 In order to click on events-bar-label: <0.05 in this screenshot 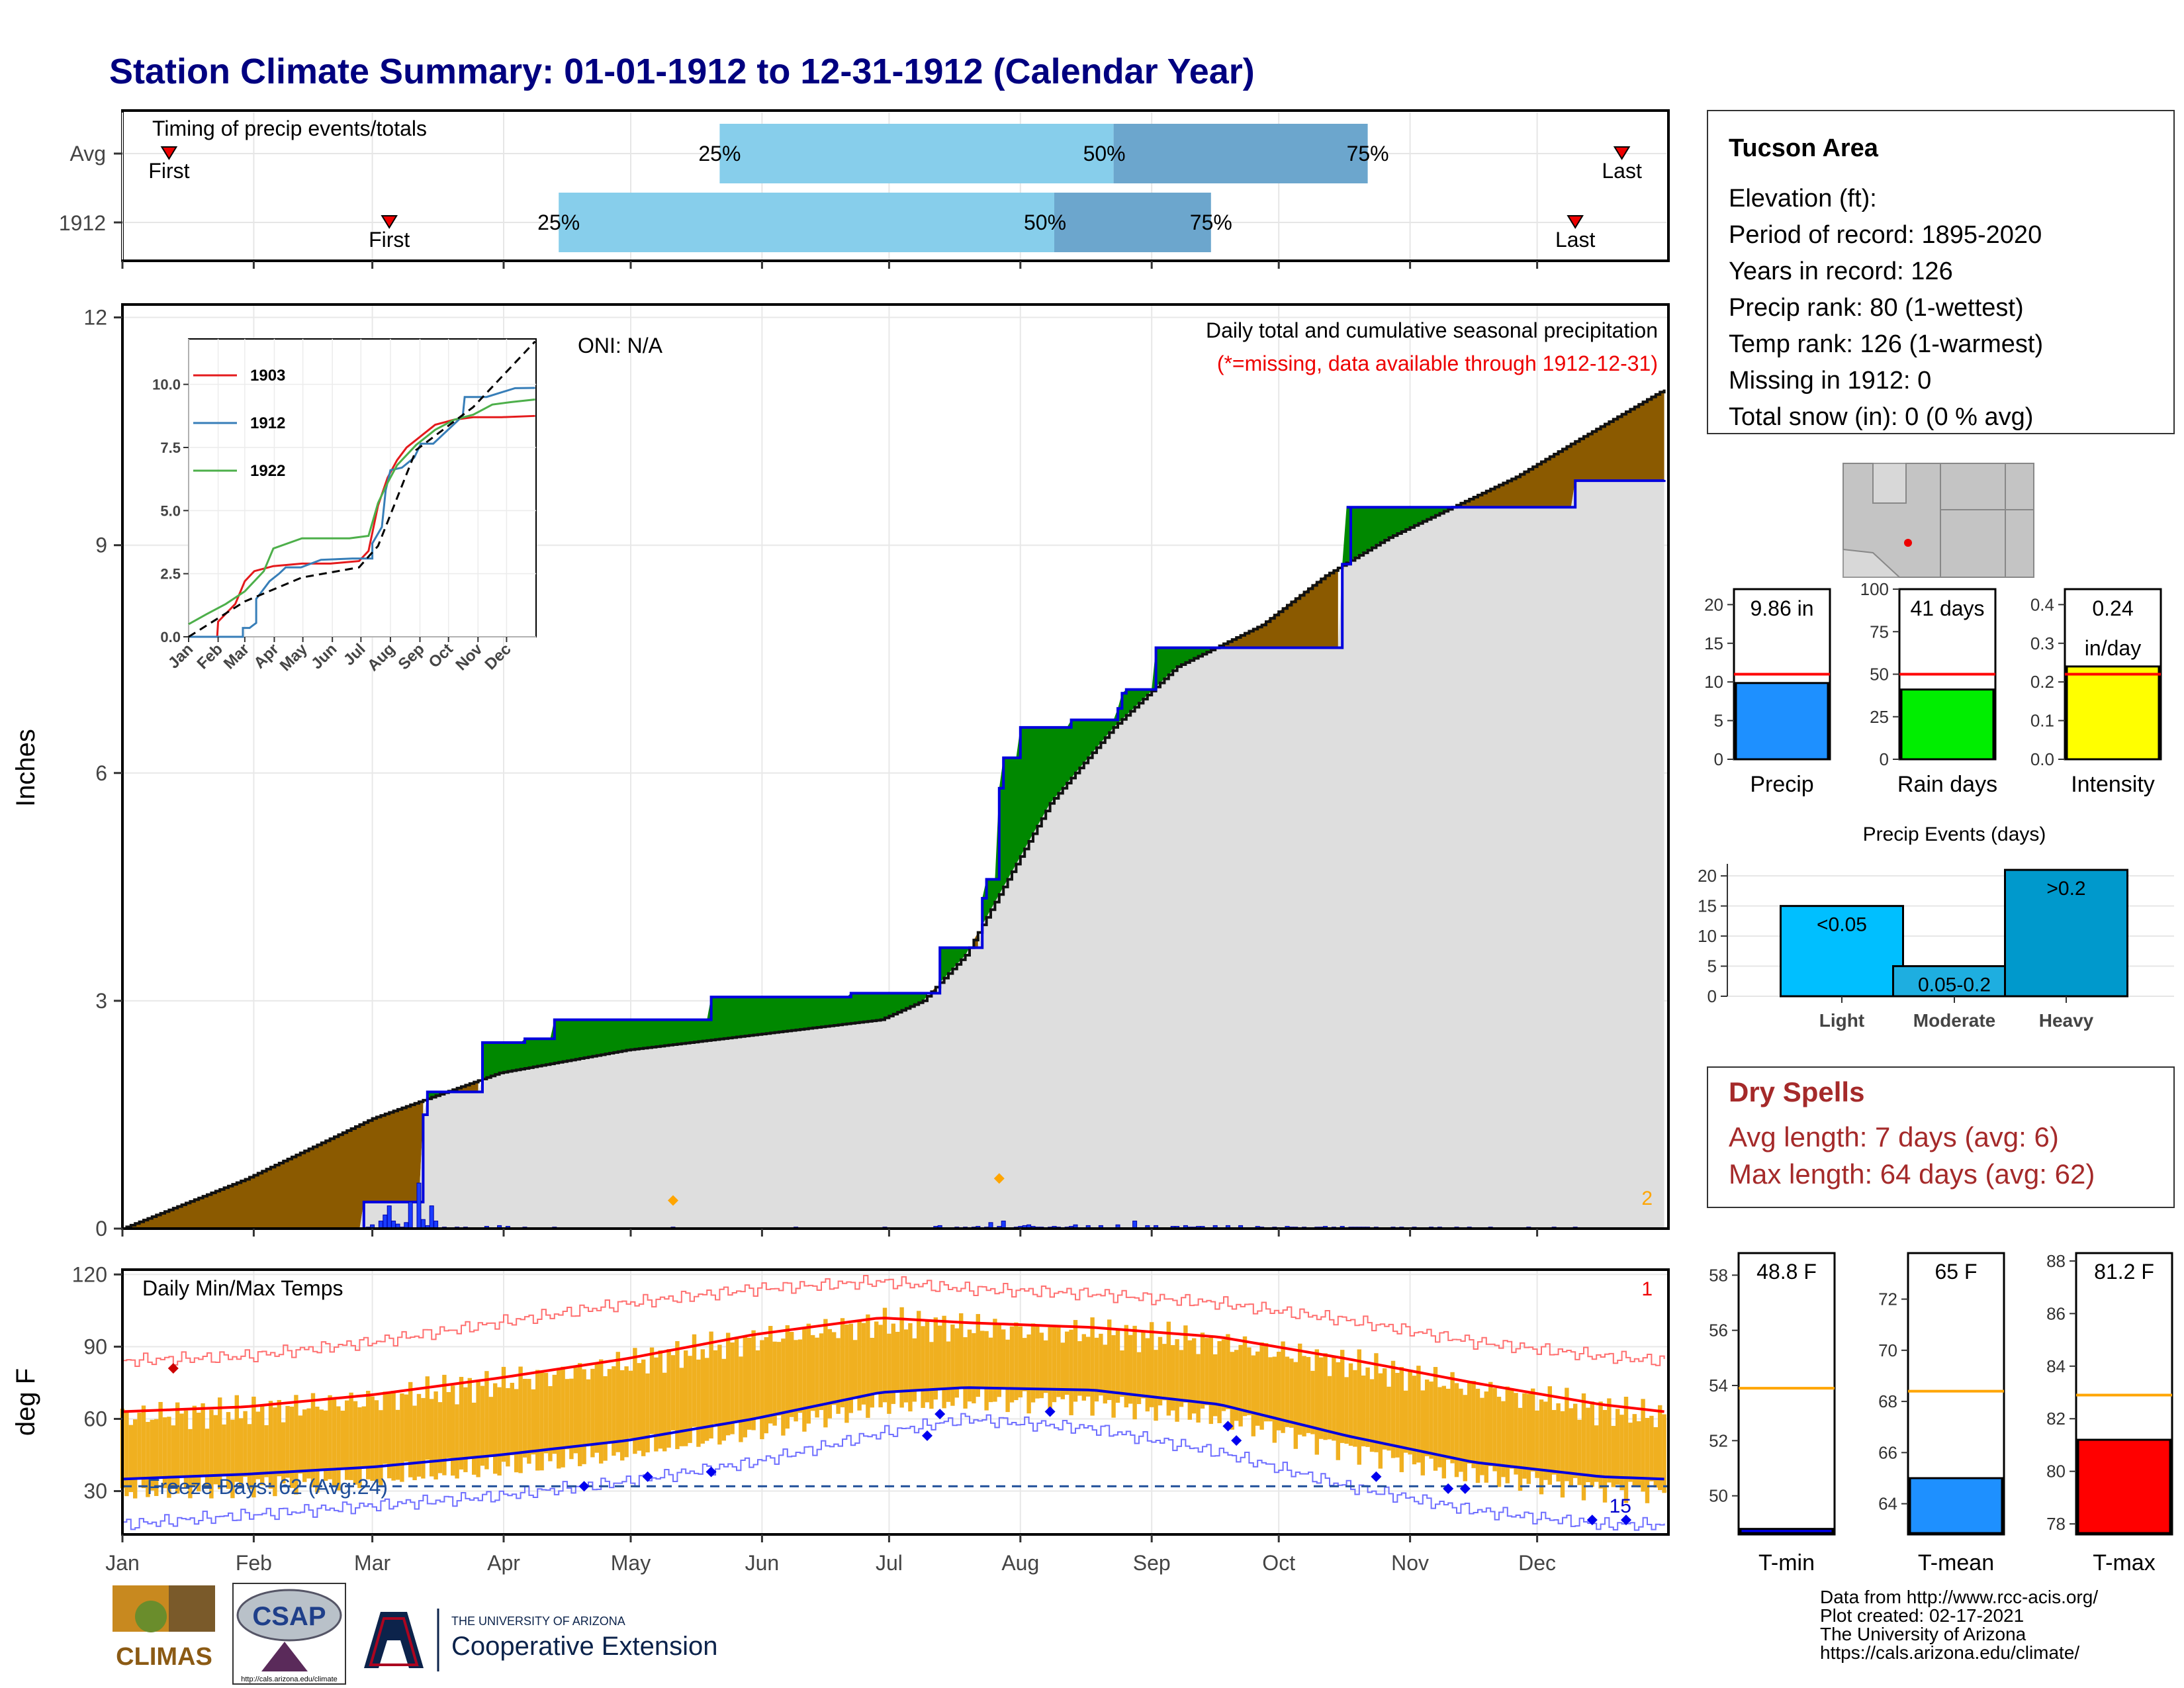, I will do `click(1842, 925)`.